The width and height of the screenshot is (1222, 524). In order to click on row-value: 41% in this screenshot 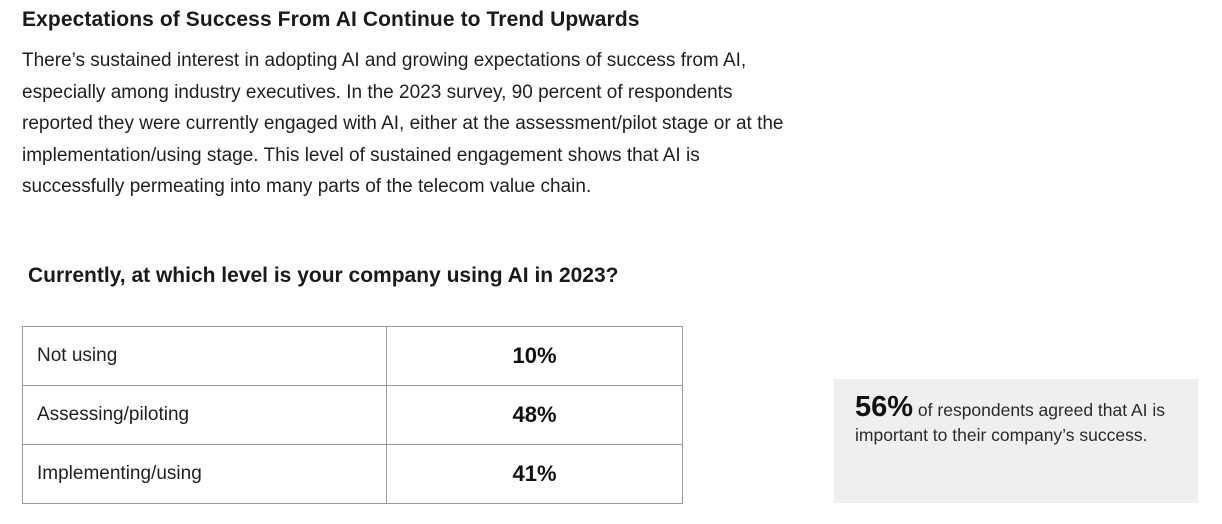, I will do `click(534, 474)`.